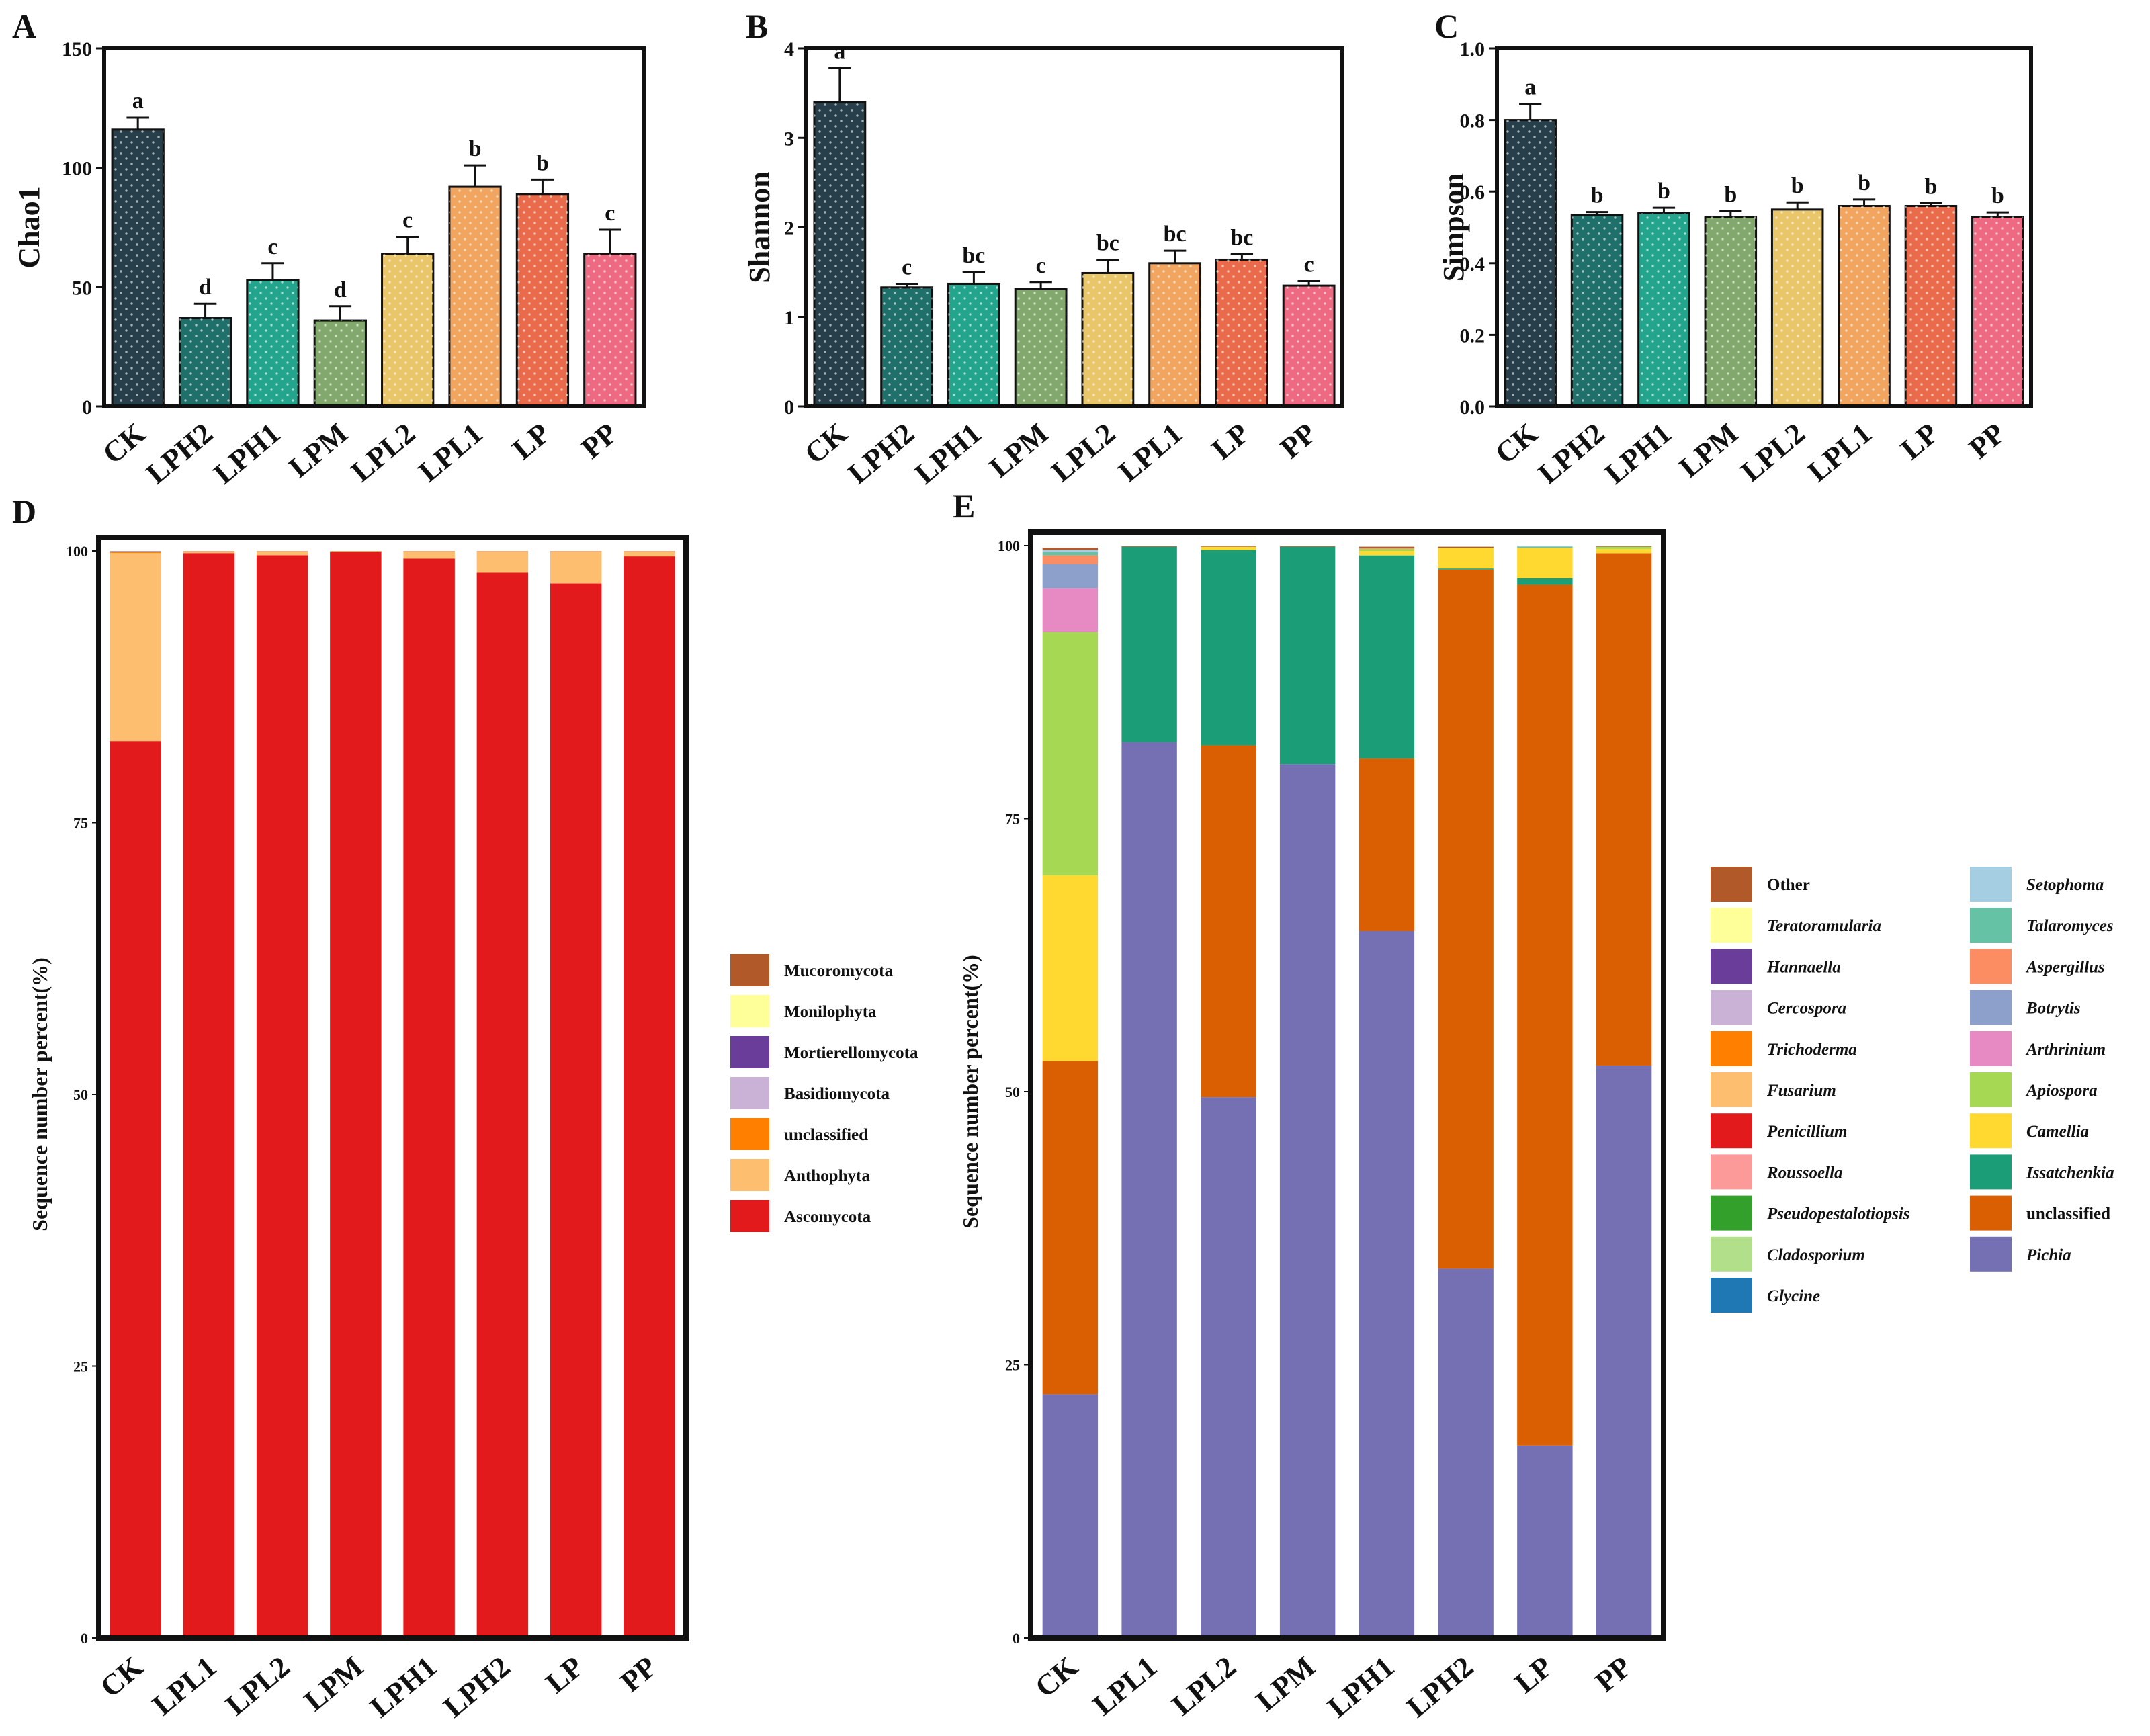  Describe the element at coordinates (2065, 967) in the screenshot. I see `legend-label: Aspergillus` at that location.